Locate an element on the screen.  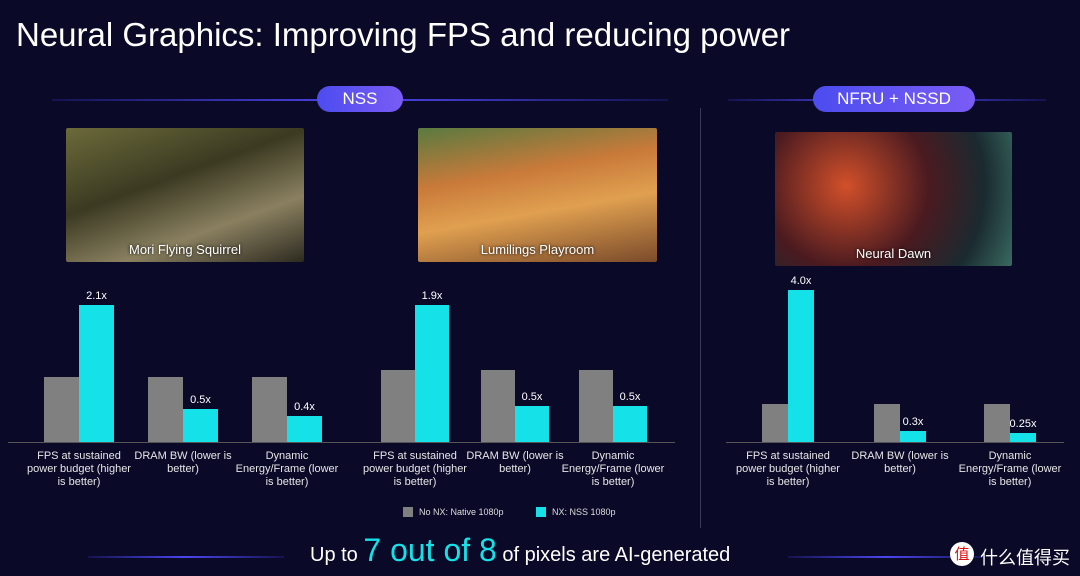
value-label: 0.25x is located at coordinates (1023, 423).